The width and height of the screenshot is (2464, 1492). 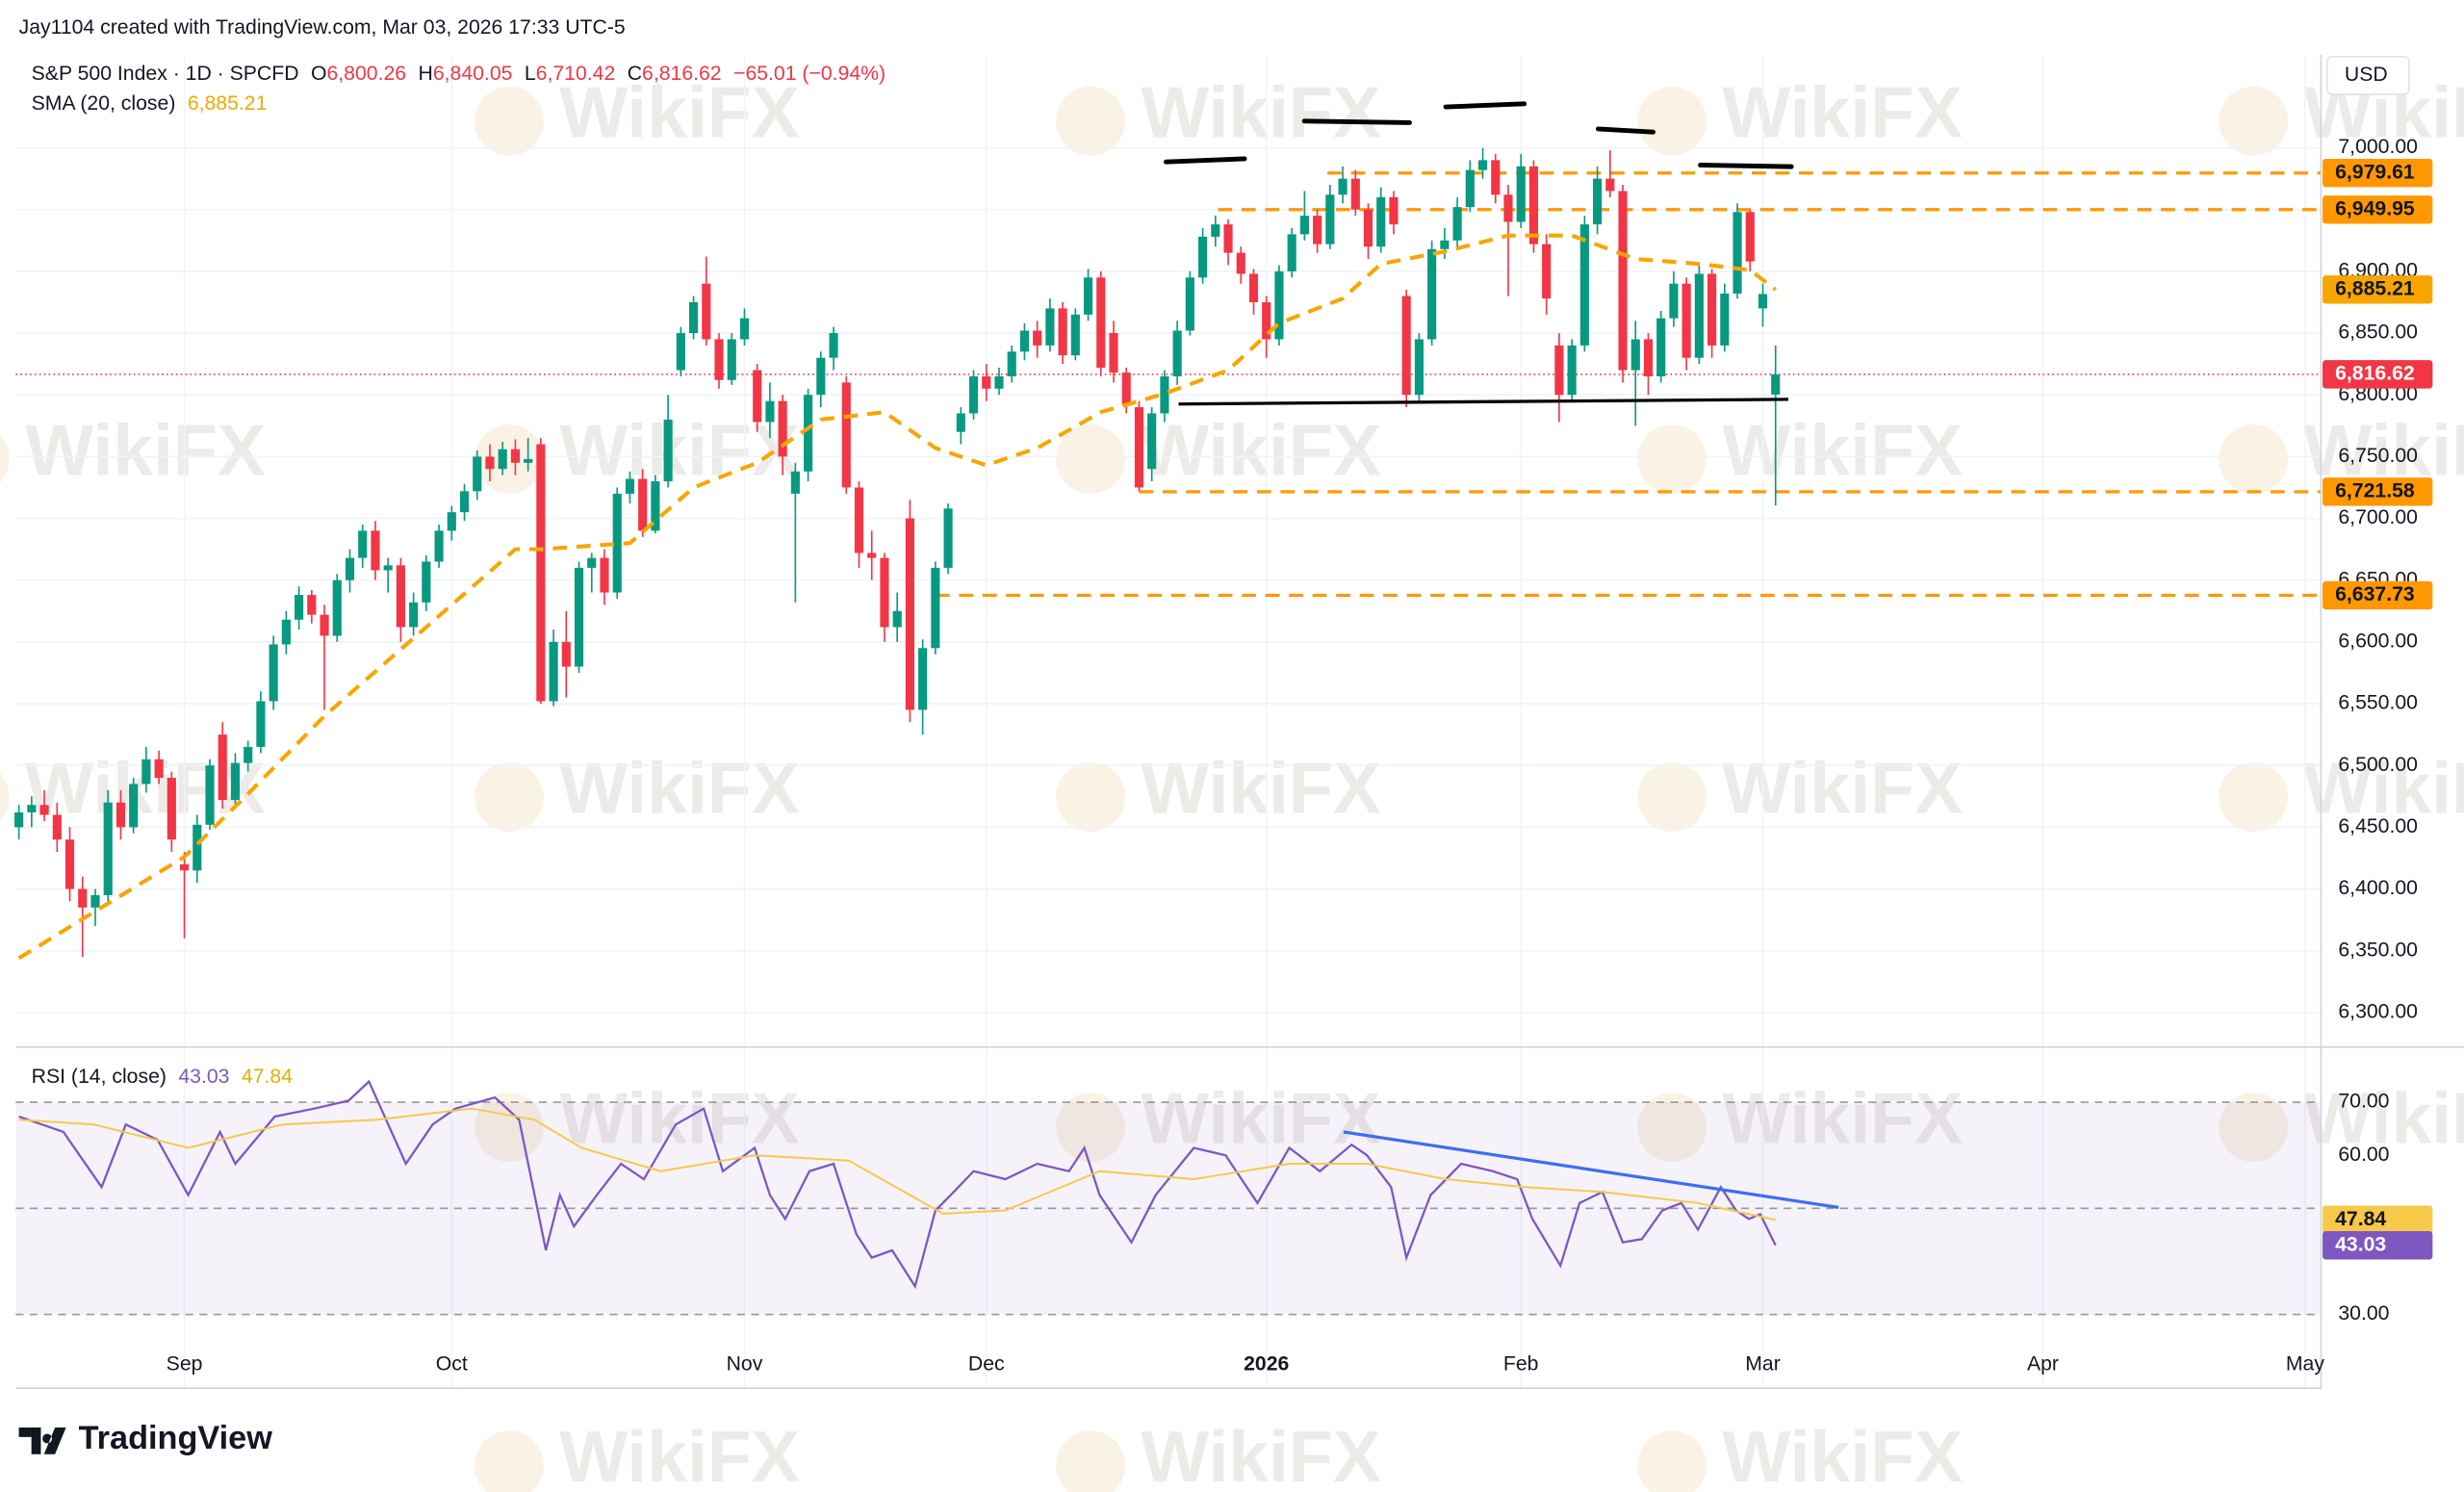 I want to click on x-tick-label: May, so click(x=2305, y=1363).